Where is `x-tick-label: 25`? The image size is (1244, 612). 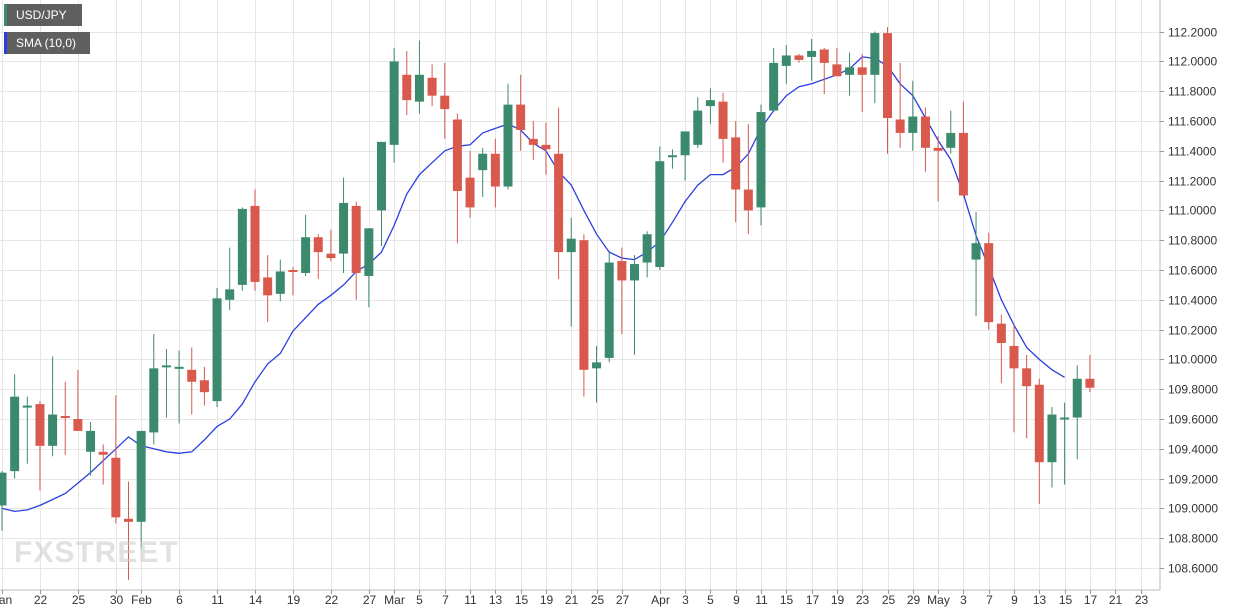
x-tick-label: 25 is located at coordinates (79, 600).